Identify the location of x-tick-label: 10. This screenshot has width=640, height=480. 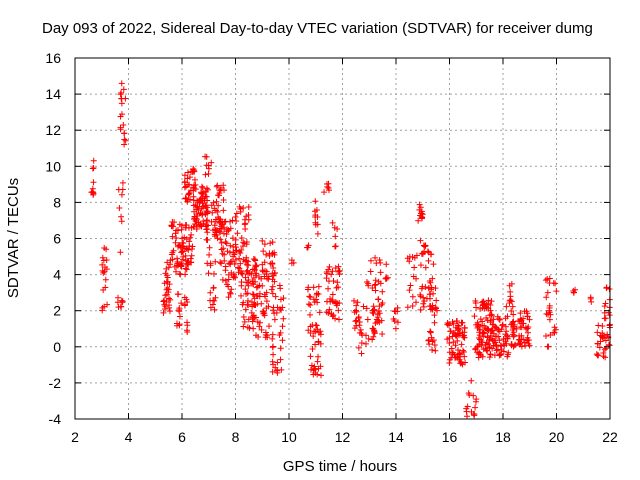
(289, 437).